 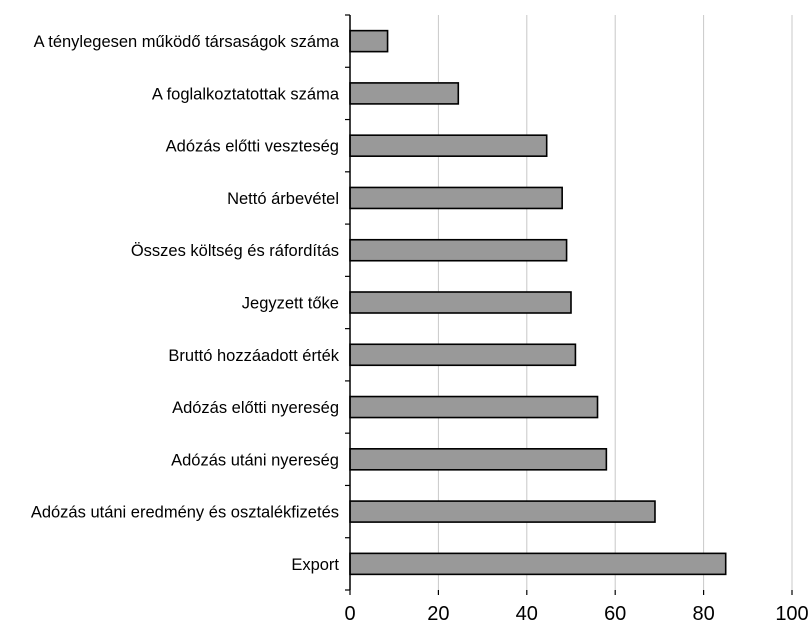 I want to click on x-tick-label-60: 60, so click(x=615, y=614).